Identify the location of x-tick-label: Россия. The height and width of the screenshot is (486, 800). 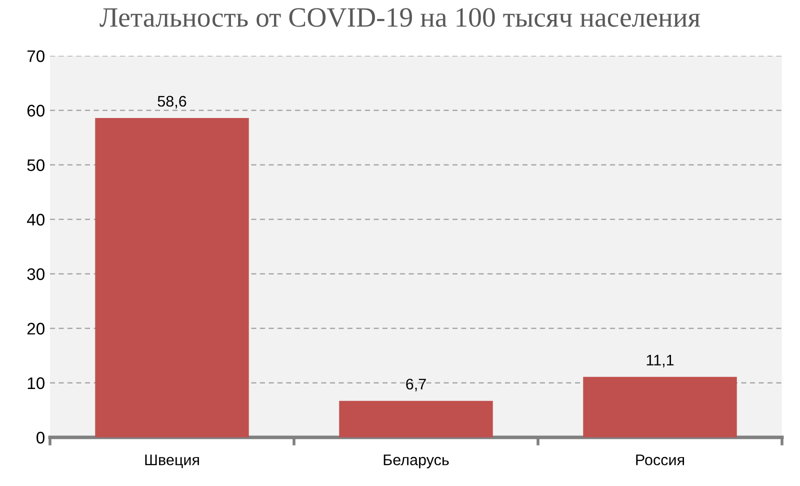
(660, 460).